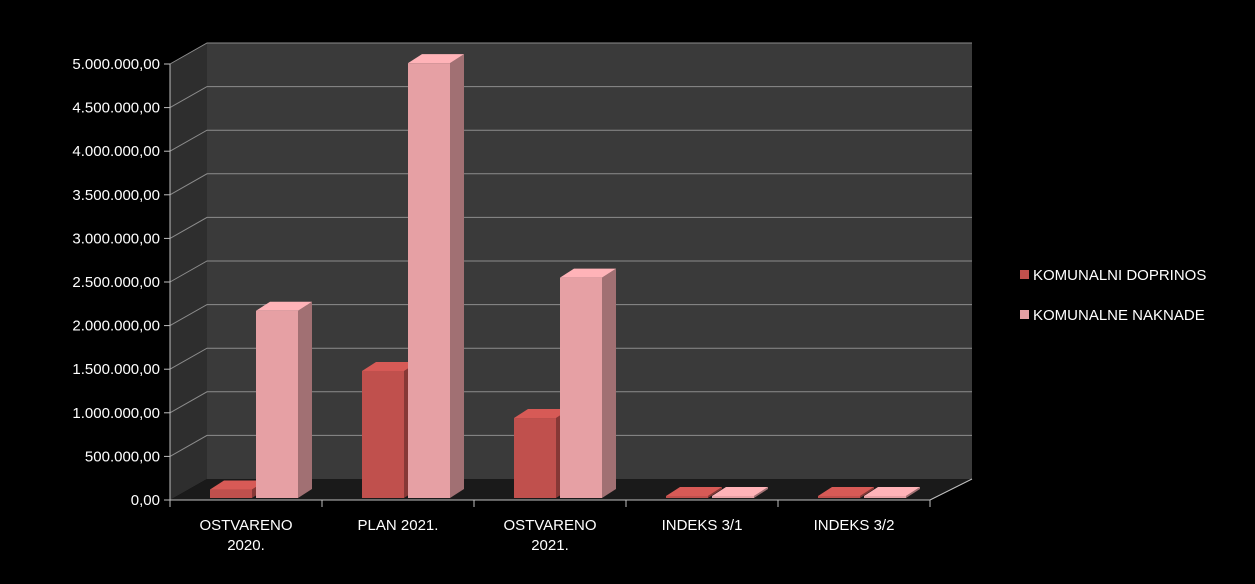 The image size is (1255, 584). What do you see at coordinates (116, 151) in the screenshot?
I see `y-tick-label: 4.000.000,00` at bounding box center [116, 151].